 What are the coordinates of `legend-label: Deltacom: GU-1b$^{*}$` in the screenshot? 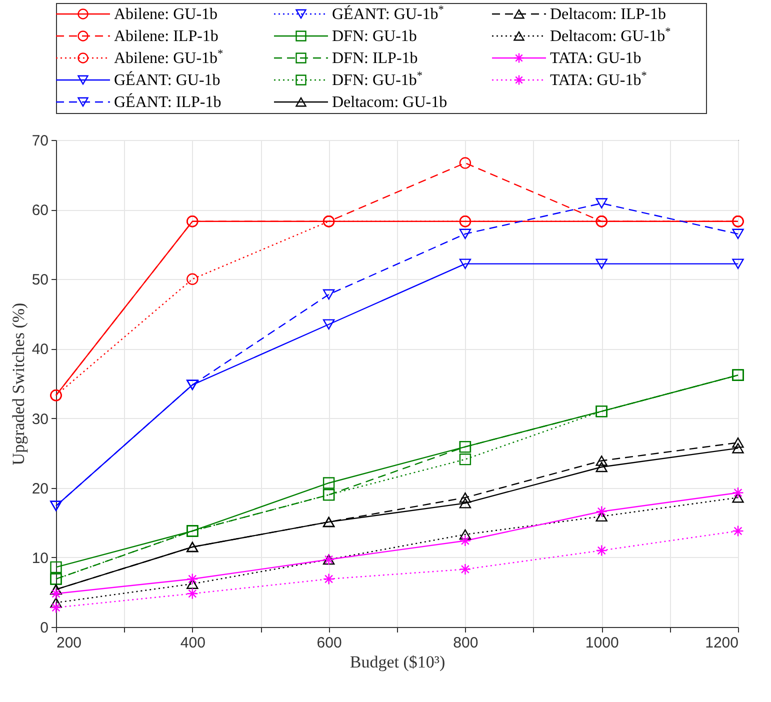 It's located at (611, 35).